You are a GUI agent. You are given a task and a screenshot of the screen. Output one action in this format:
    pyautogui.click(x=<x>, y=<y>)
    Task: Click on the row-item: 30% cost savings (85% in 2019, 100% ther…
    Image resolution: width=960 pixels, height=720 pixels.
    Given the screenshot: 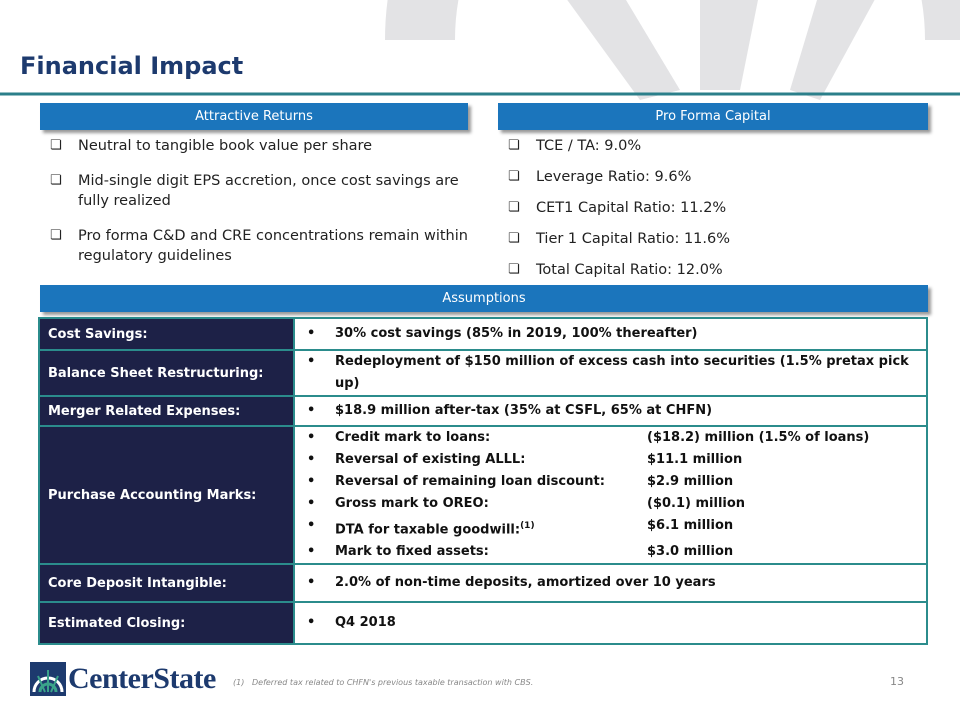 What is the action you would take?
    pyautogui.click(x=610, y=334)
    